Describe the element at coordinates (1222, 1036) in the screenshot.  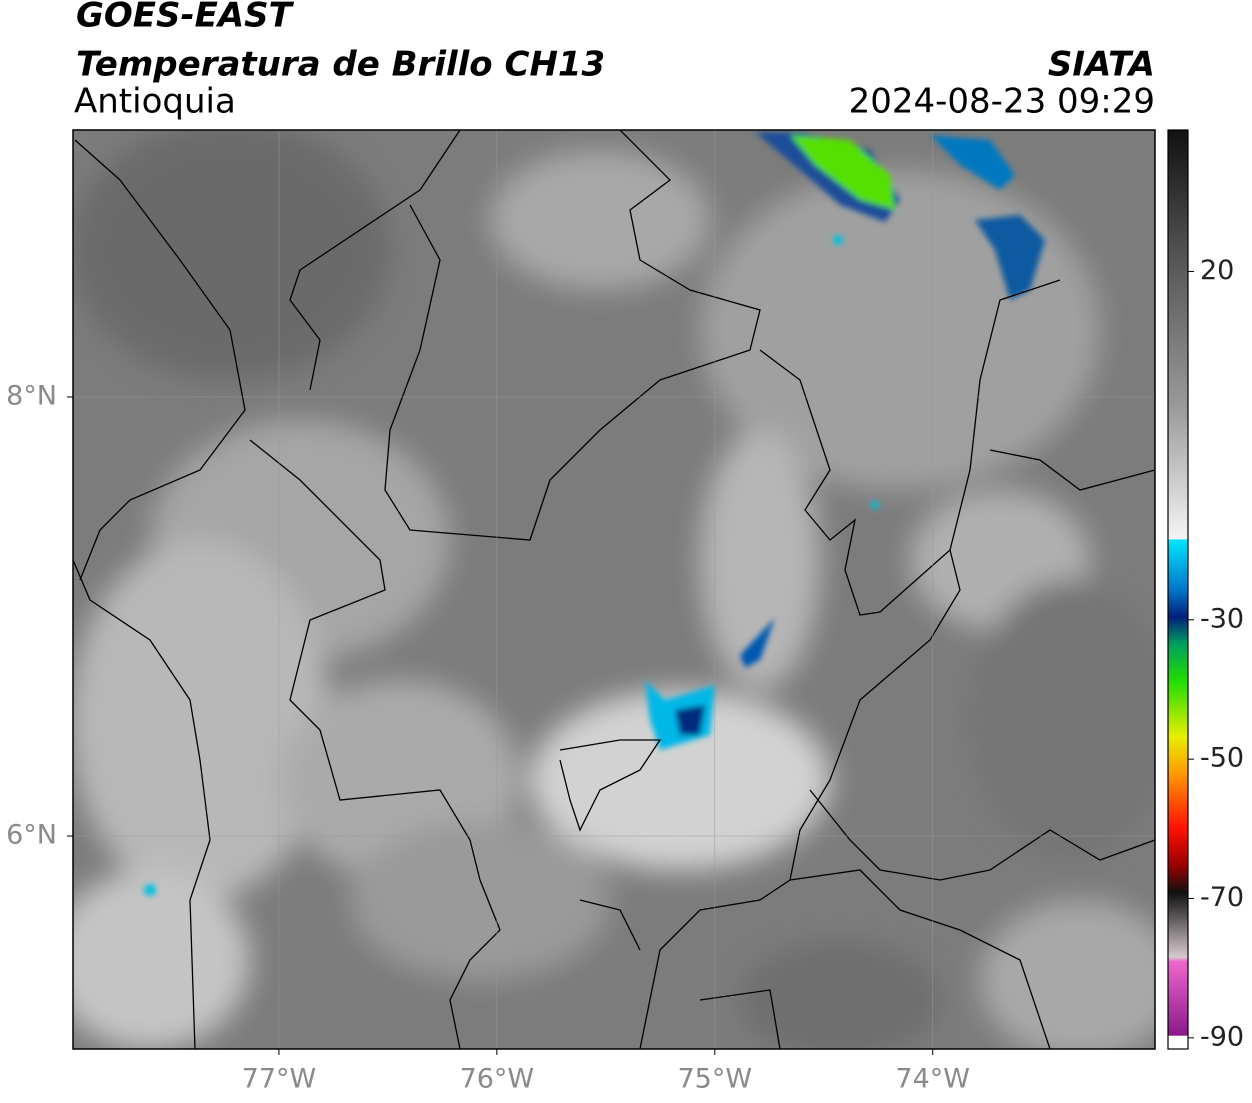
I see `colorbar-tick-label: -90` at that location.